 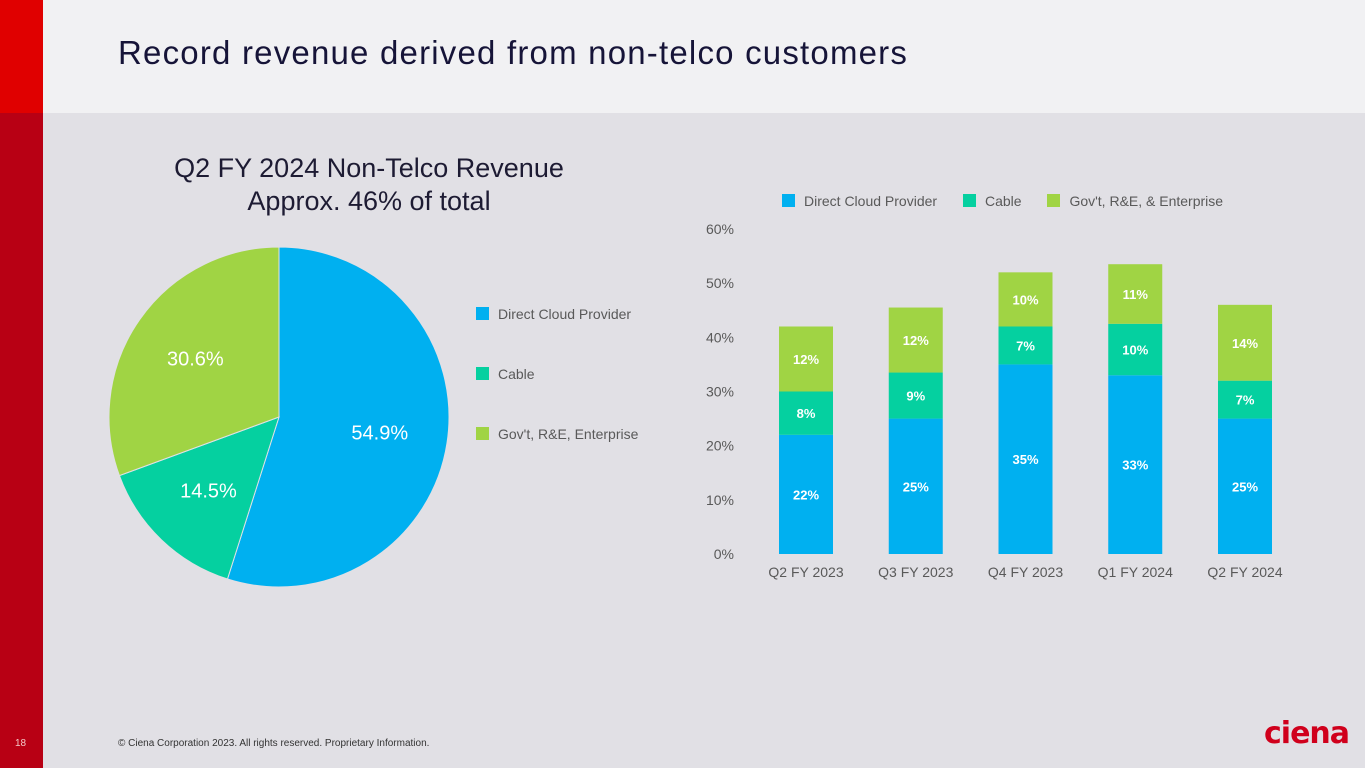 What do you see at coordinates (568, 434) in the screenshot?
I see `legend-label: Gov't, R&E, Enterprise` at bounding box center [568, 434].